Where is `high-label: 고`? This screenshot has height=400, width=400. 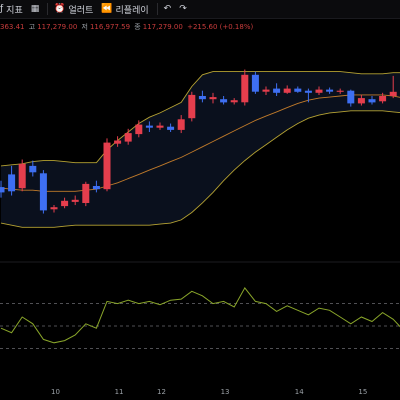
high-label: 고 is located at coordinates (32, 27).